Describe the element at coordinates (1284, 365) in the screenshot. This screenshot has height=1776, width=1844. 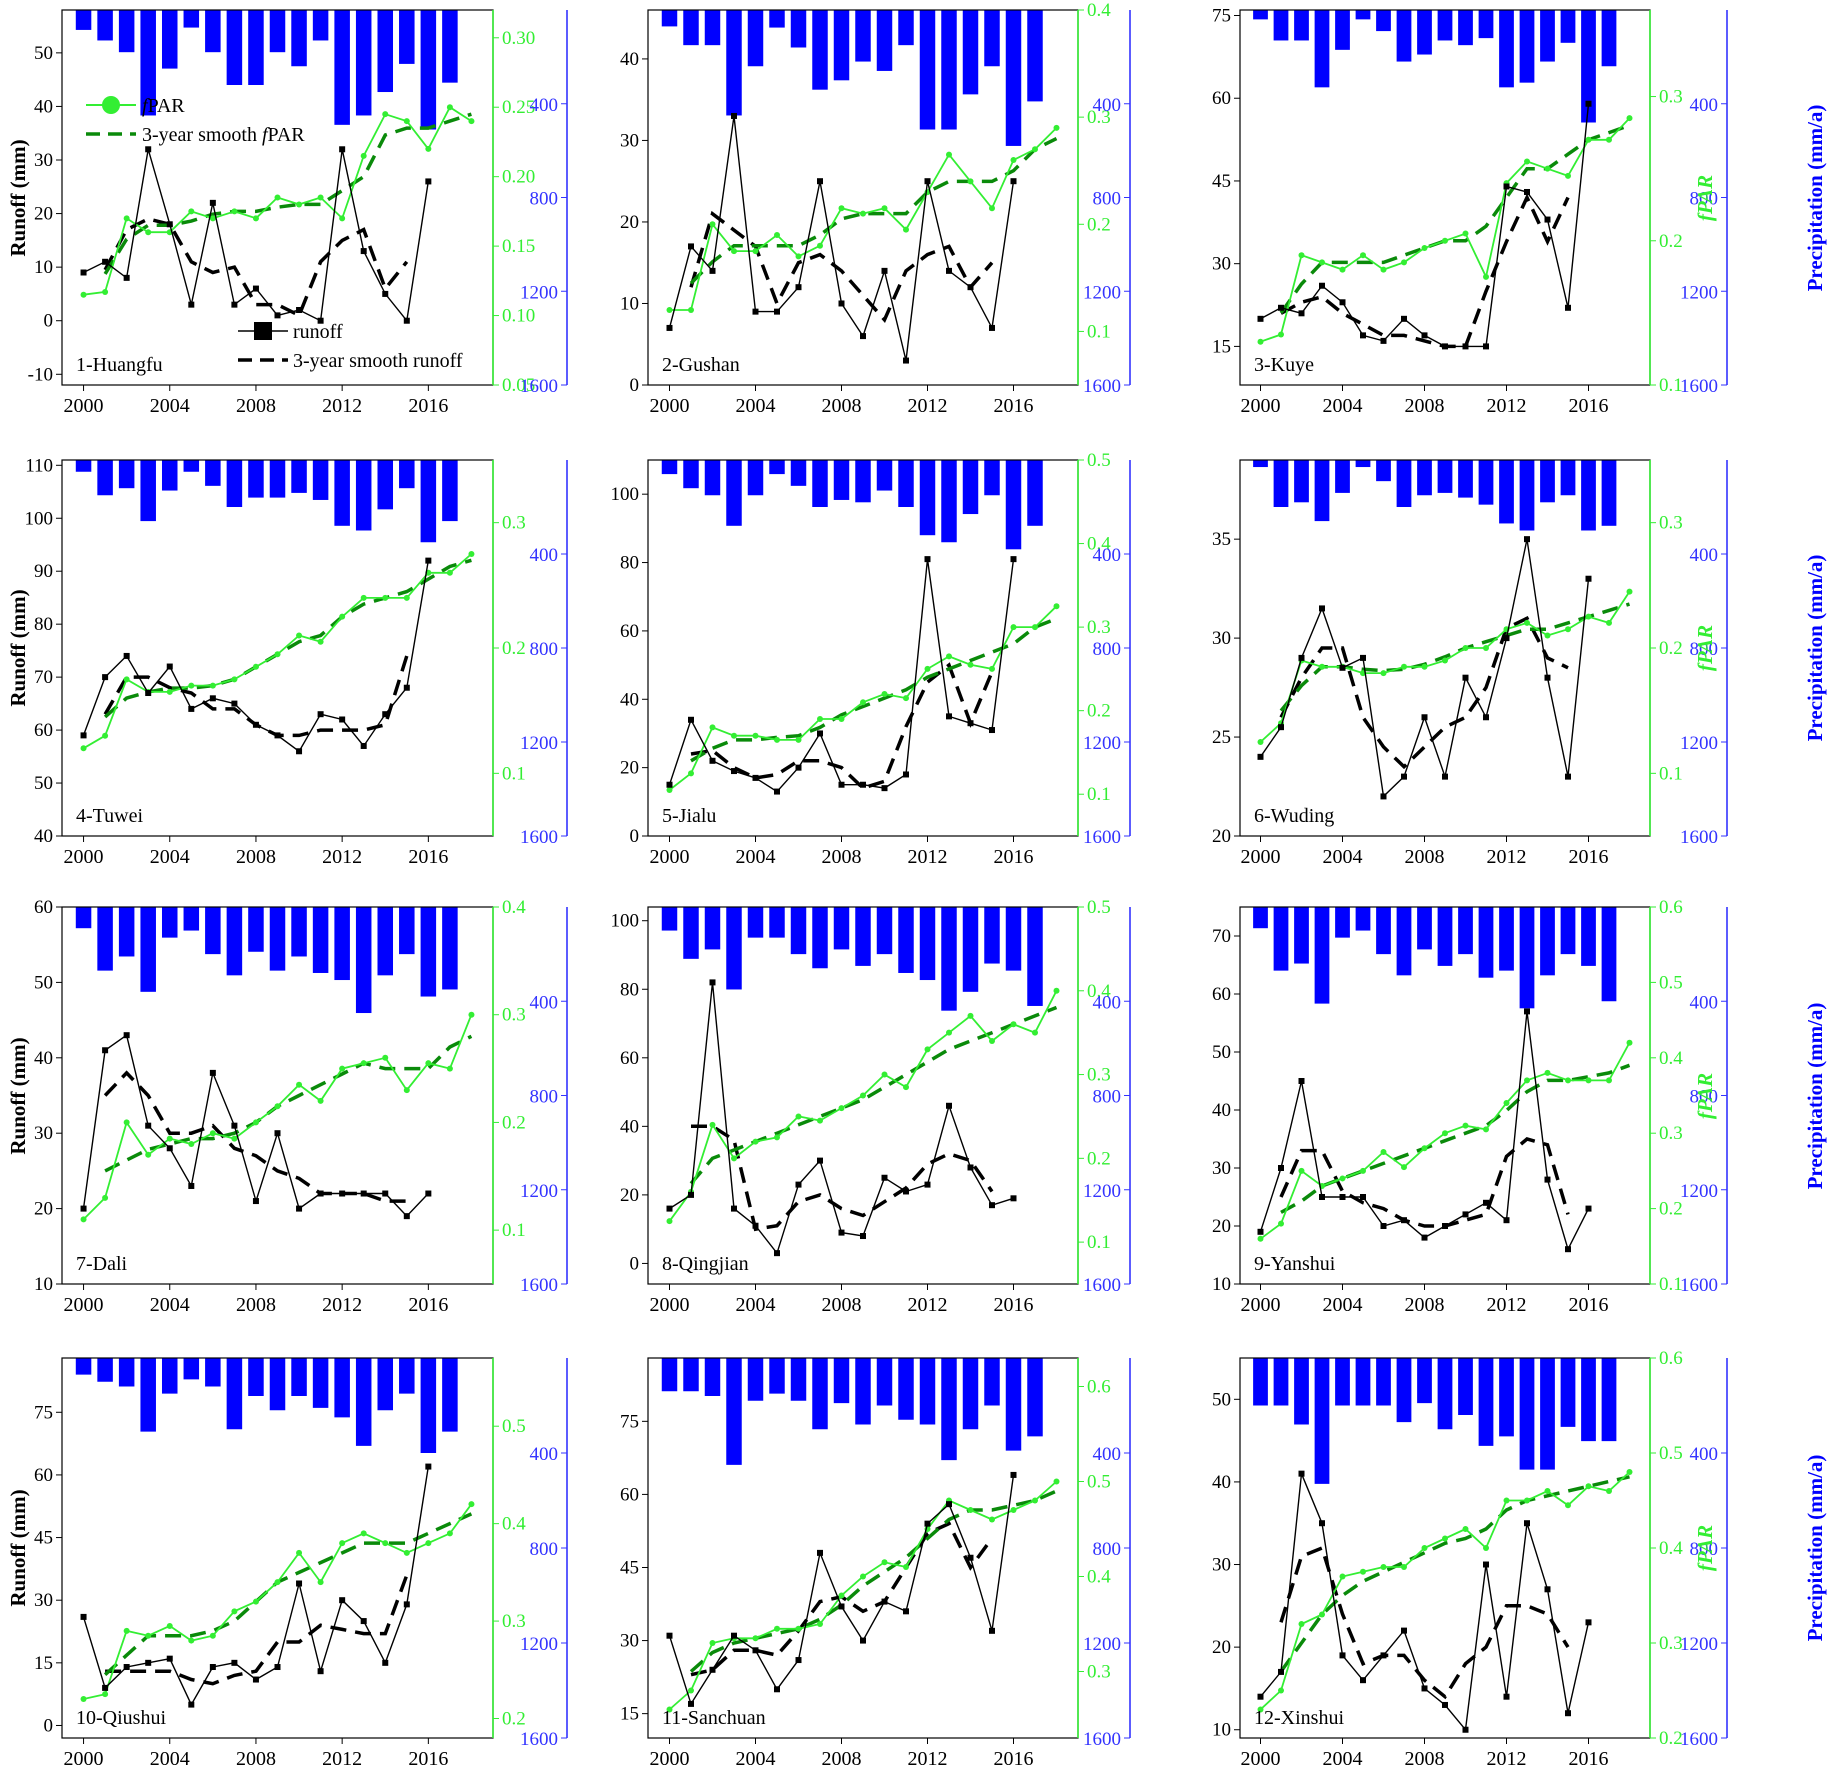
I see `basin-label: 3-Kuye` at that location.